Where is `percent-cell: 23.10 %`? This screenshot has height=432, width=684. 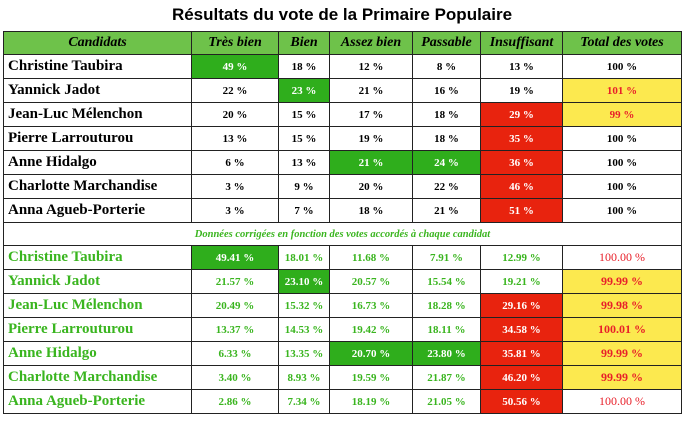 percent-cell: 23.10 % is located at coordinates (304, 281).